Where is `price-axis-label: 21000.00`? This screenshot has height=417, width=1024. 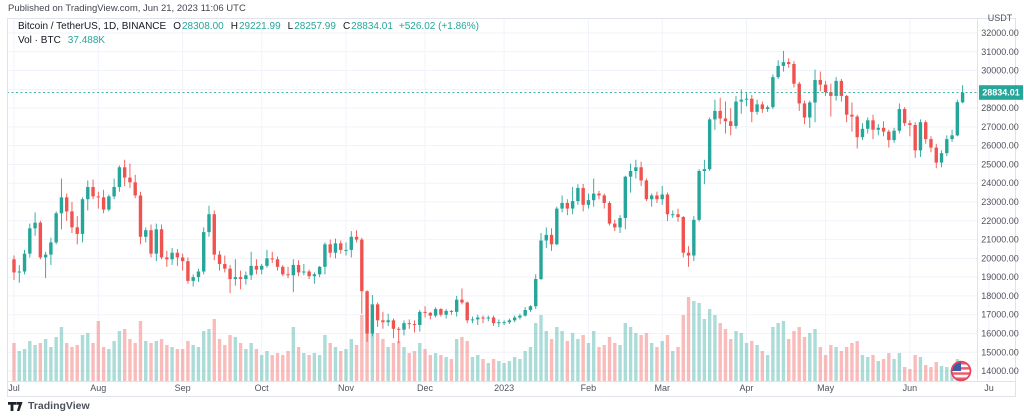 price-axis-label: 21000.00 is located at coordinates (1000, 240).